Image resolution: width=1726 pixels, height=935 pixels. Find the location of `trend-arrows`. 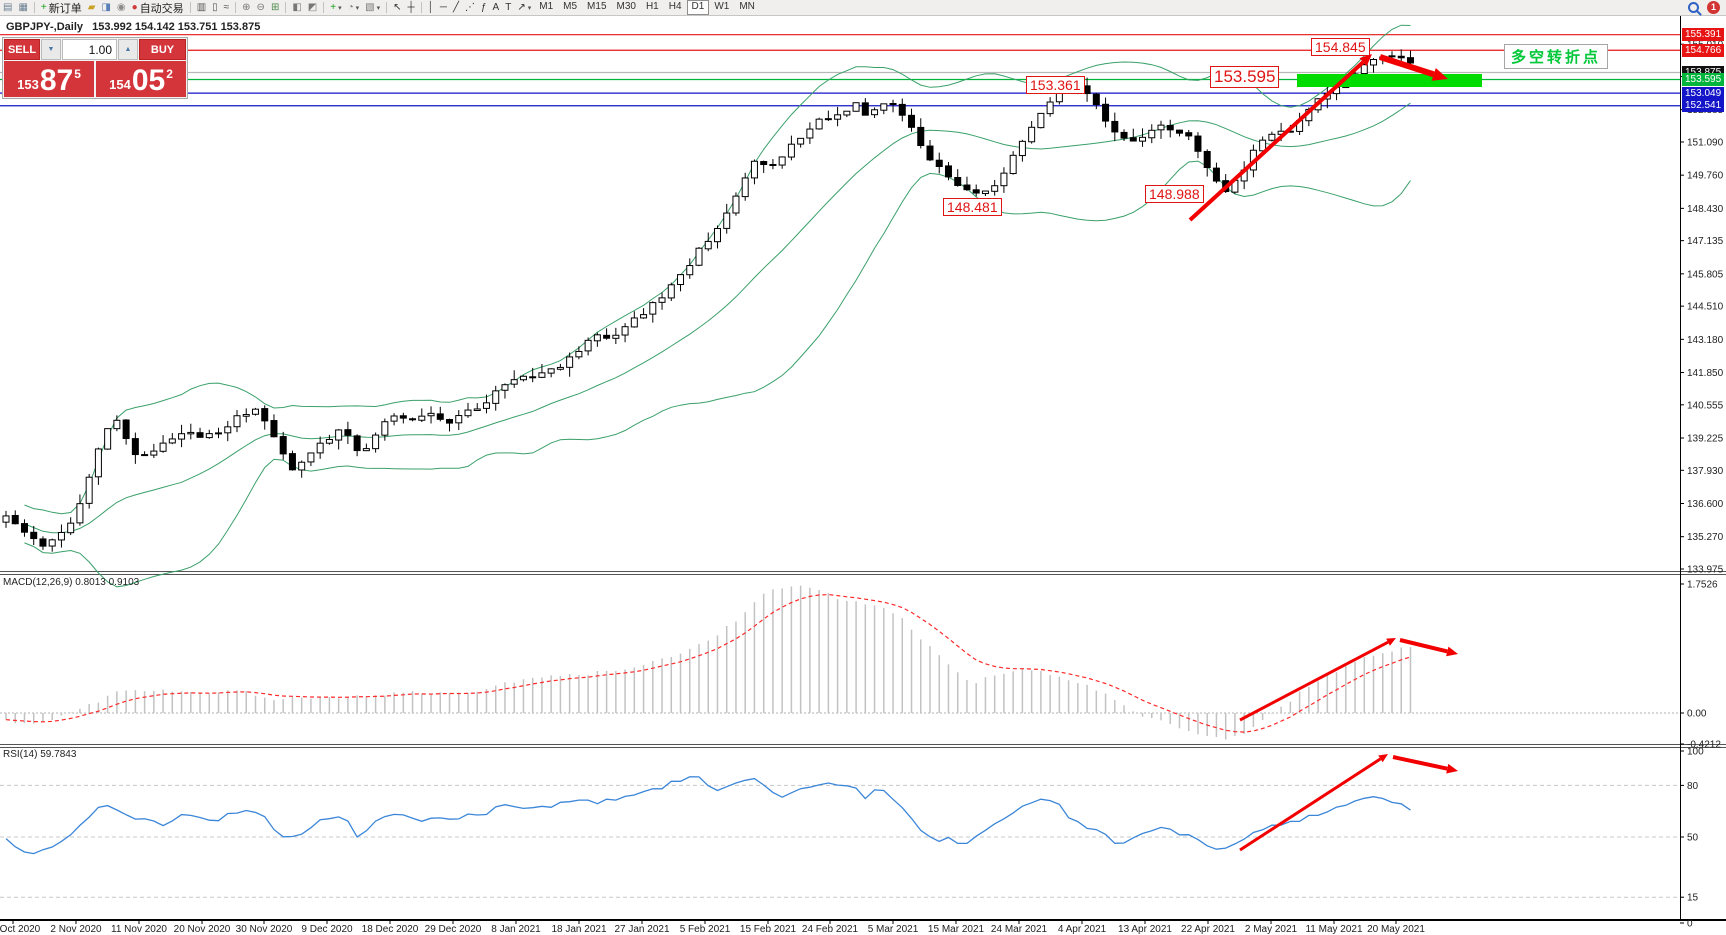

trend-arrows is located at coordinates (1323, 453).